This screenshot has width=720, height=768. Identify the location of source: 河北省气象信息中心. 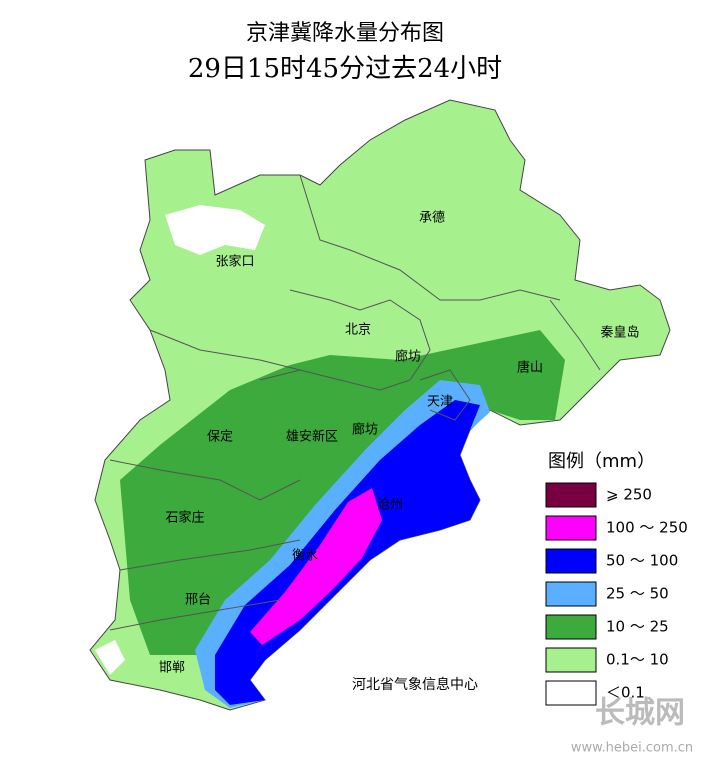
(415, 684).